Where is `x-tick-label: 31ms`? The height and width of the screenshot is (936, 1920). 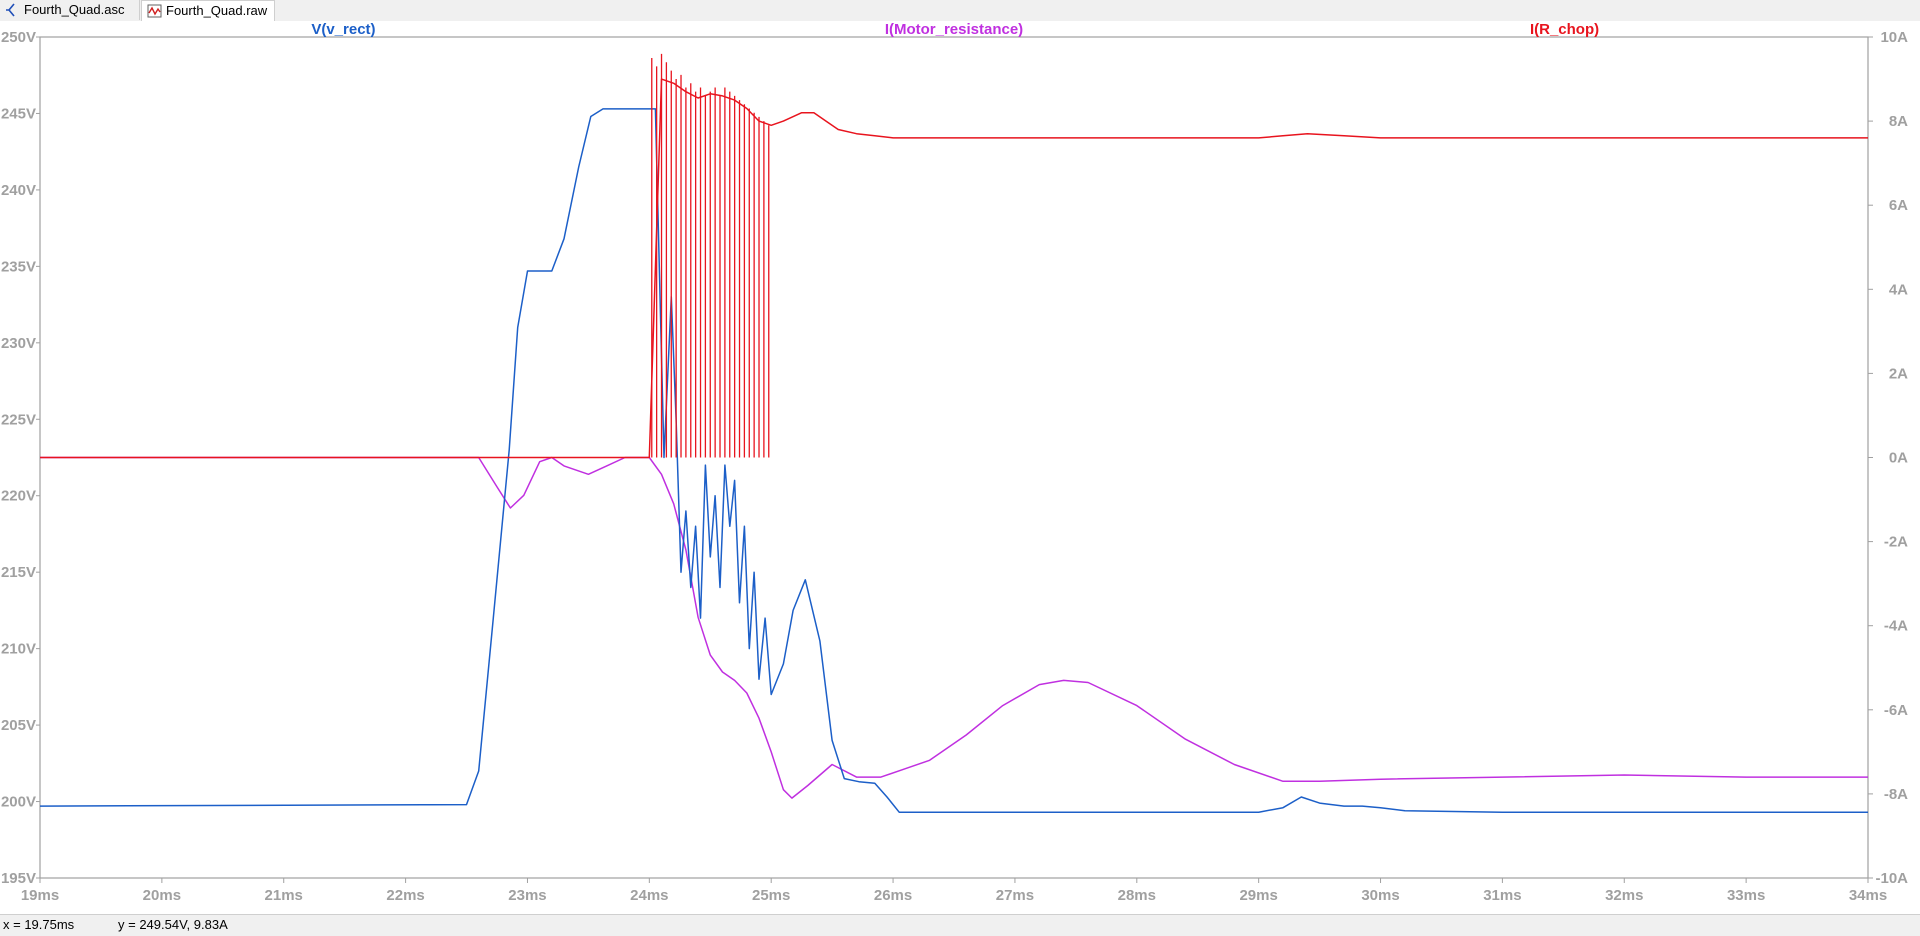
x-tick-label: 31ms is located at coordinates (1502, 895).